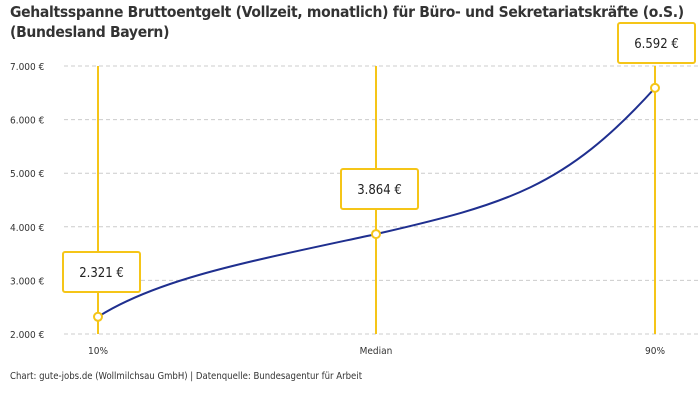 The image size is (700, 400). Describe the element at coordinates (27, 174) in the screenshot. I see `y-tick-label: 5.000 €` at that location.